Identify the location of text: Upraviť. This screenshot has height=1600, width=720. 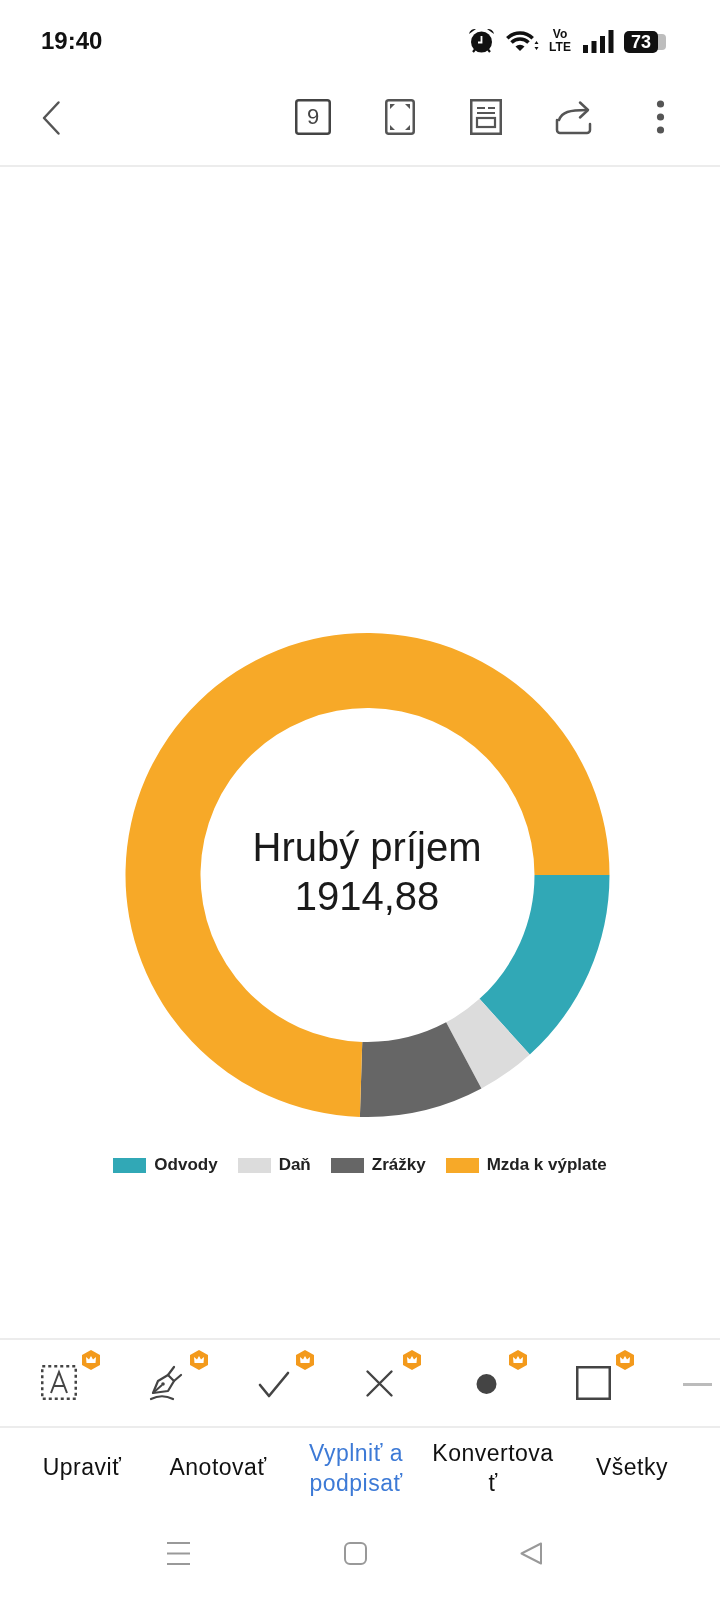
(82, 1467).